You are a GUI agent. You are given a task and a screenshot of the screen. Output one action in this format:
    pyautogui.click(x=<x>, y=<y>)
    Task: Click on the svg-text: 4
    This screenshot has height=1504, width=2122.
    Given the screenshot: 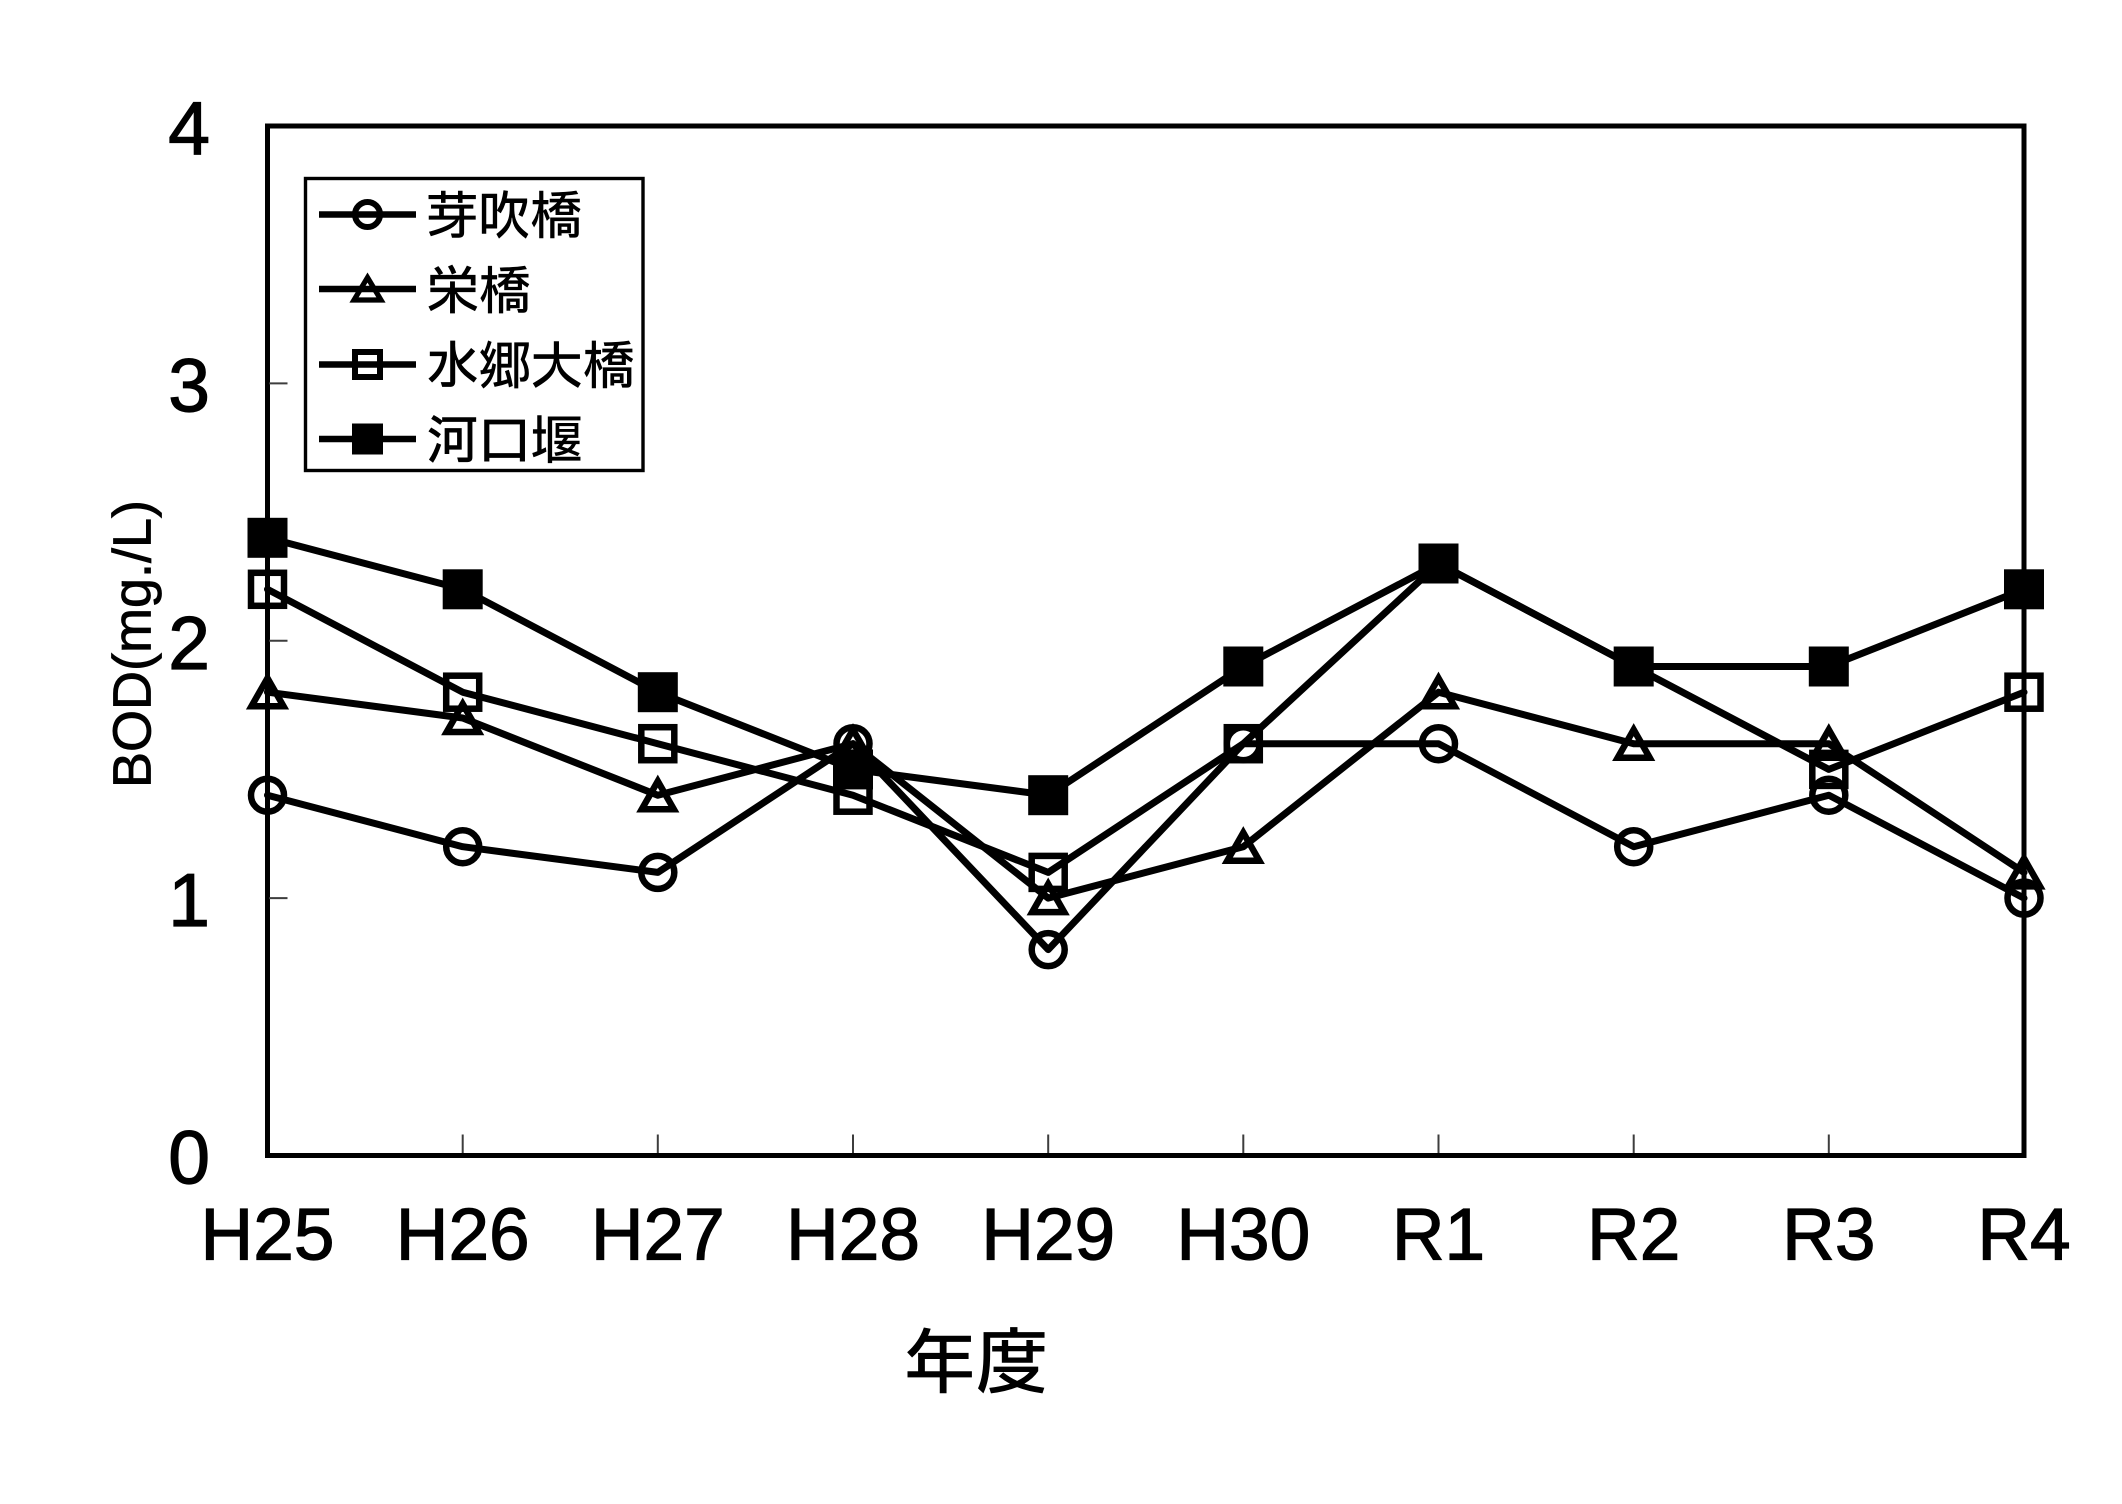 What is the action you would take?
    pyautogui.click(x=189, y=128)
    